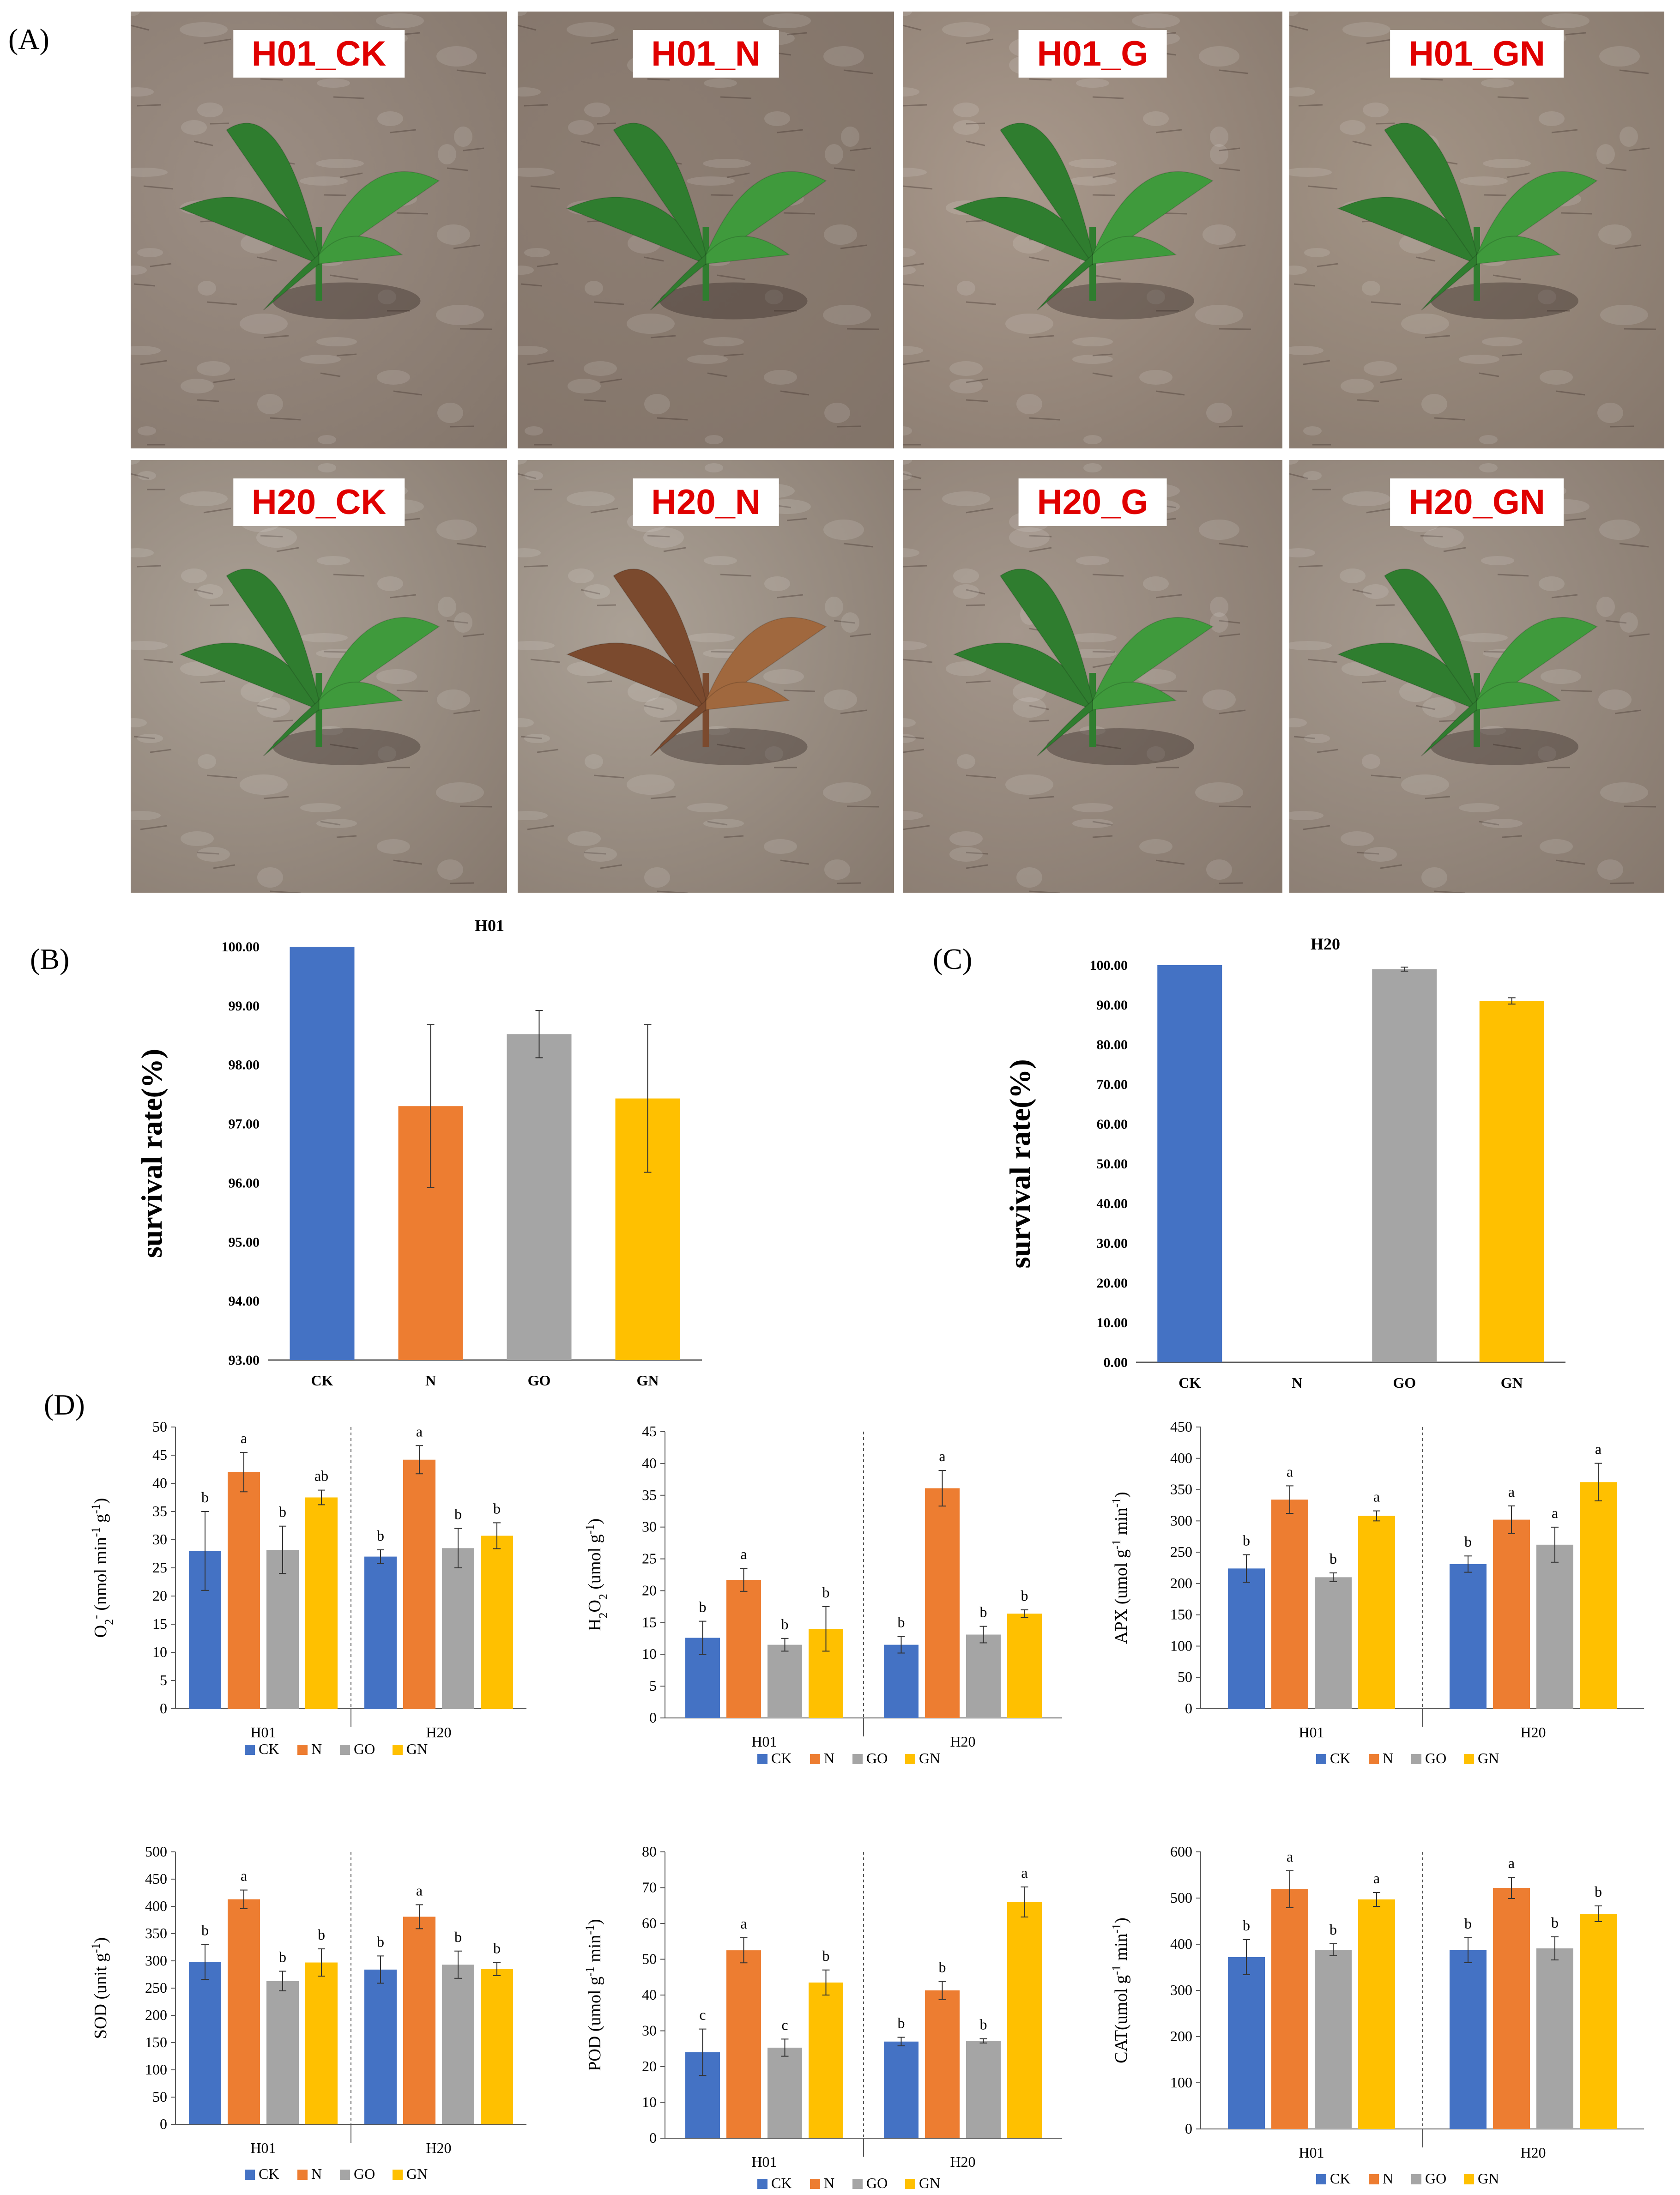 Image resolution: width=1680 pixels, height=2195 pixels. Describe the element at coordinates (1181, 1489) in the screenshot. I see `y-tick-label: 350` at that location.